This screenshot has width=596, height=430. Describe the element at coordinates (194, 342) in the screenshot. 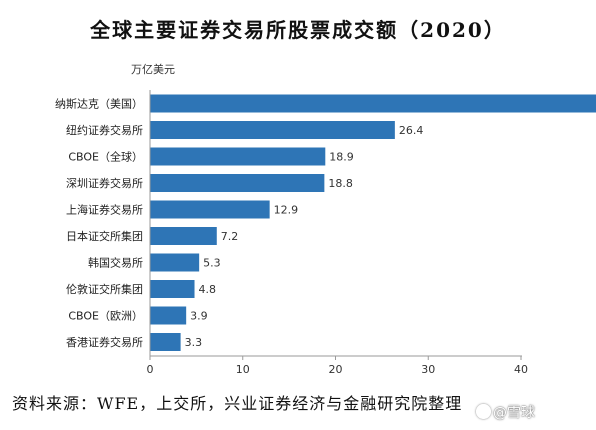

I see `value-label-9: 3.3` at that location.